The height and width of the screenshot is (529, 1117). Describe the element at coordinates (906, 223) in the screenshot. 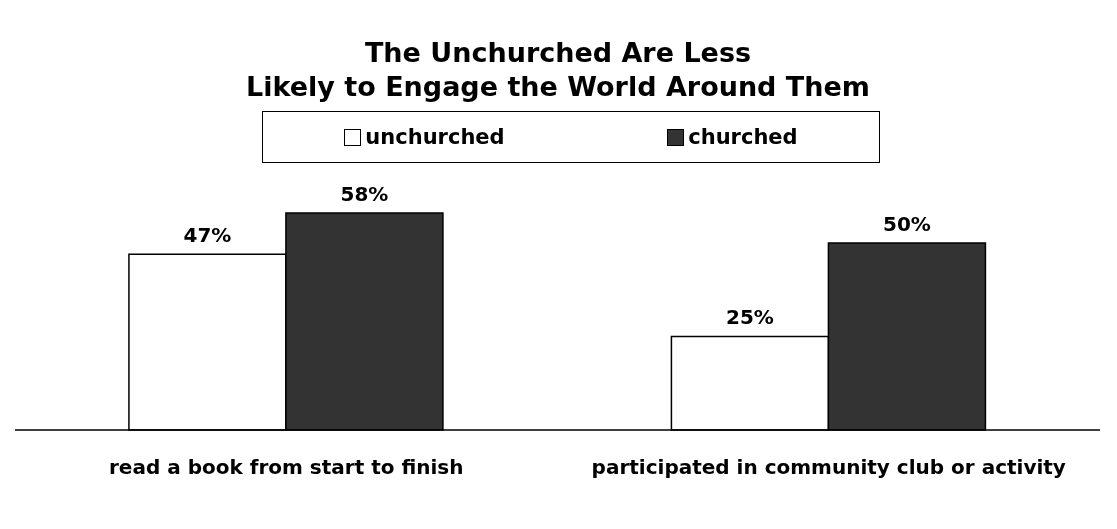

I see `data-label: 50%` at that location.